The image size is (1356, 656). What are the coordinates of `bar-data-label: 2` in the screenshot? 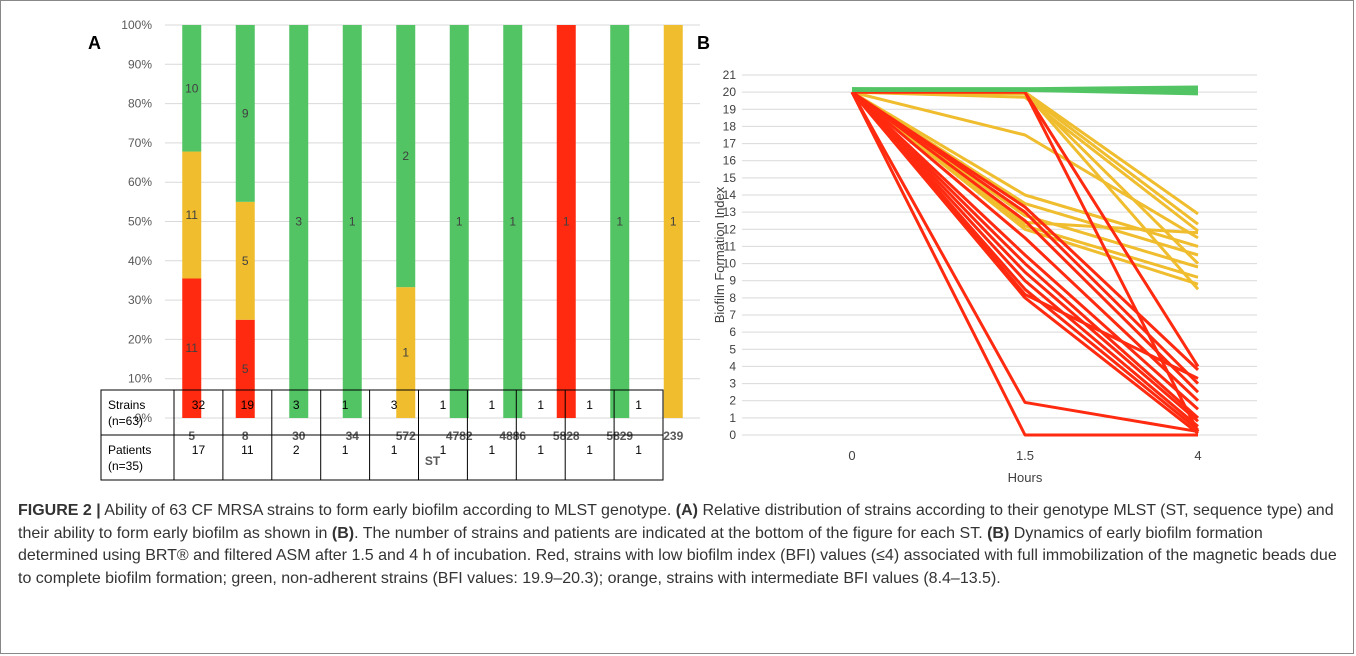 It's located at (405, 156).